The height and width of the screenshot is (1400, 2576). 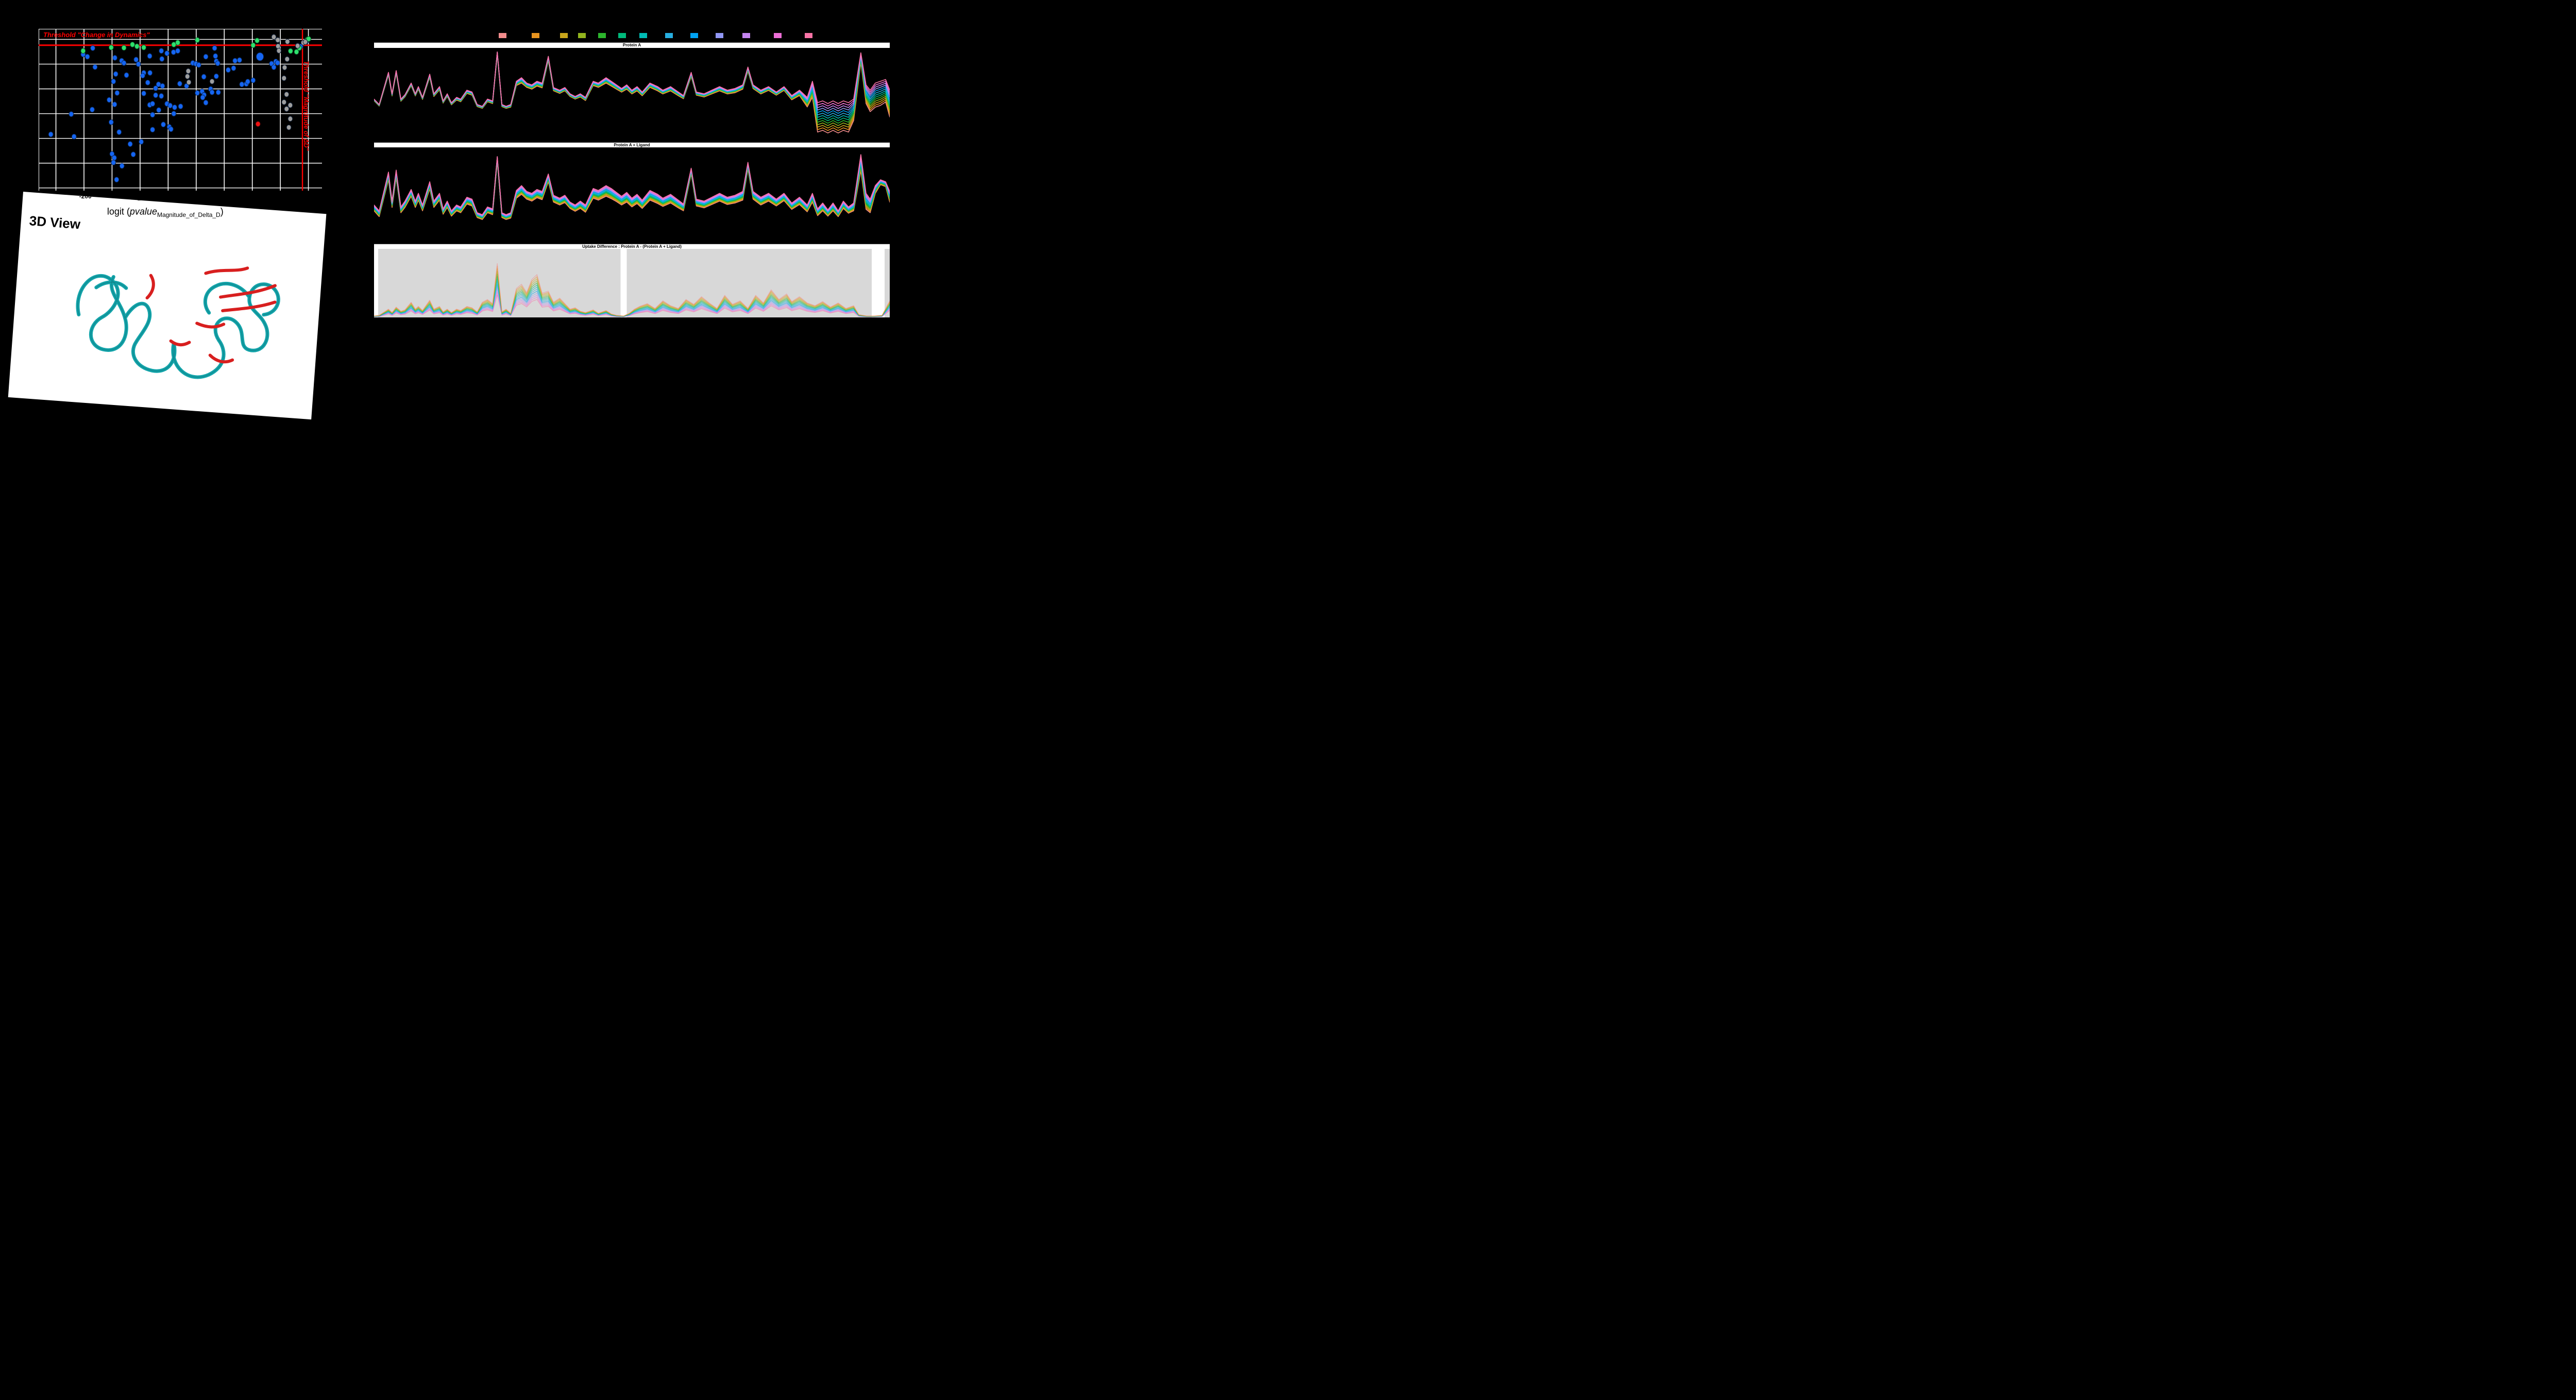 I want to click on volcano-plot, so click(x=180, y=110).